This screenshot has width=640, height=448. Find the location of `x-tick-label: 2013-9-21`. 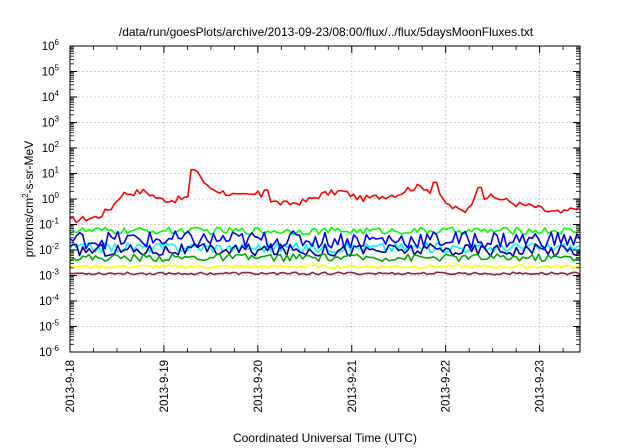

x-tick-label: 2013-9-21 is located at coordinates (353, 386).